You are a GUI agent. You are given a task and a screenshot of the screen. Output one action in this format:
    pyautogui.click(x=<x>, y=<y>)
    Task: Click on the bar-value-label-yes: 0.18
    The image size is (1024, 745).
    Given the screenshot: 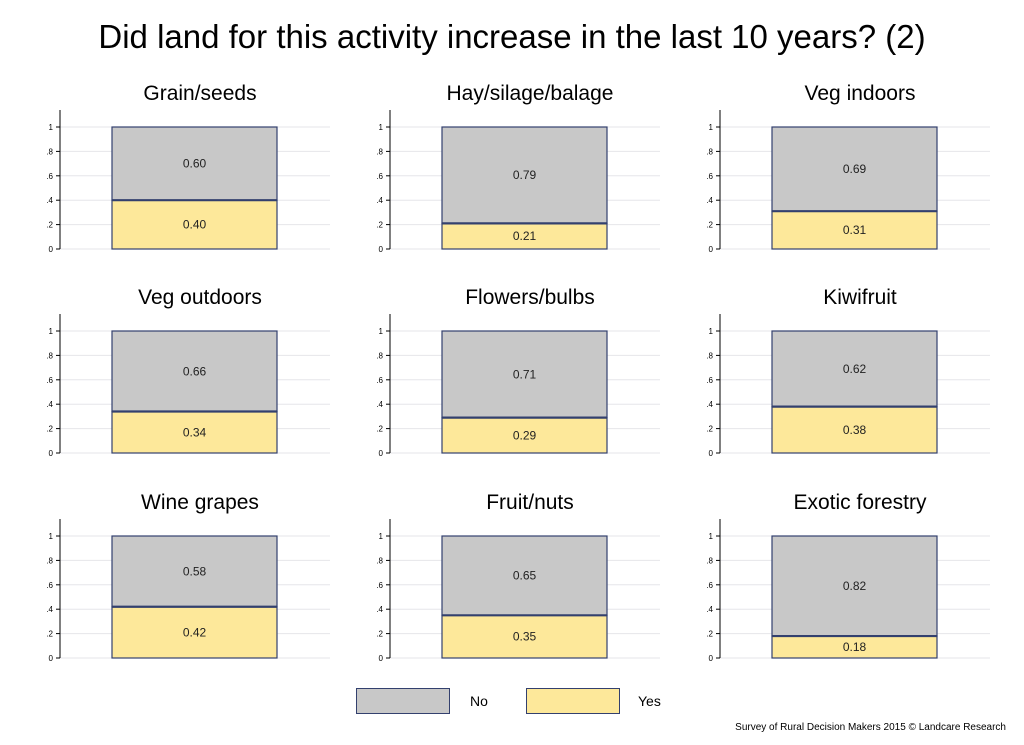 What is the action you would take?
    pyautogui.click(x=855, y=647)
    